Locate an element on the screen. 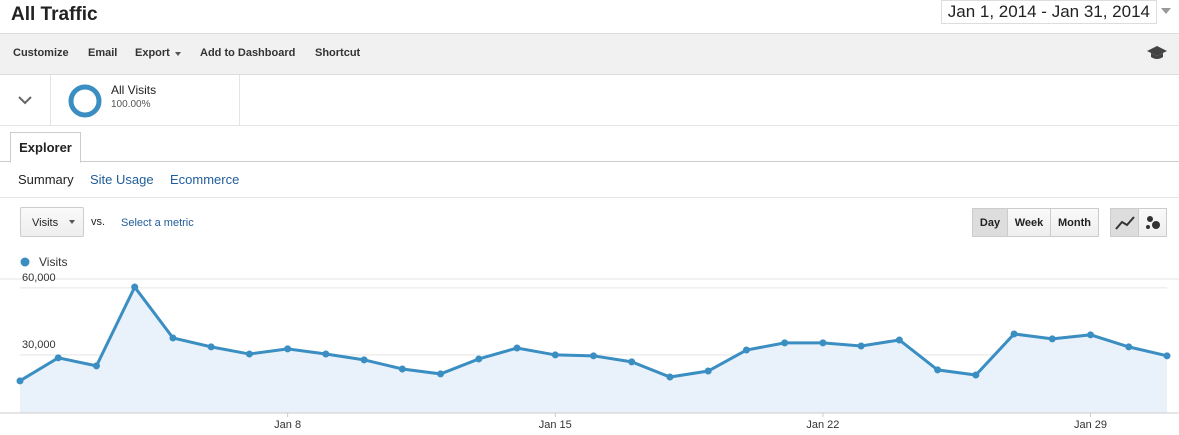 The width and height of the screenshot is (1179, 435). segment-ring is located at coordinates (85, 101).